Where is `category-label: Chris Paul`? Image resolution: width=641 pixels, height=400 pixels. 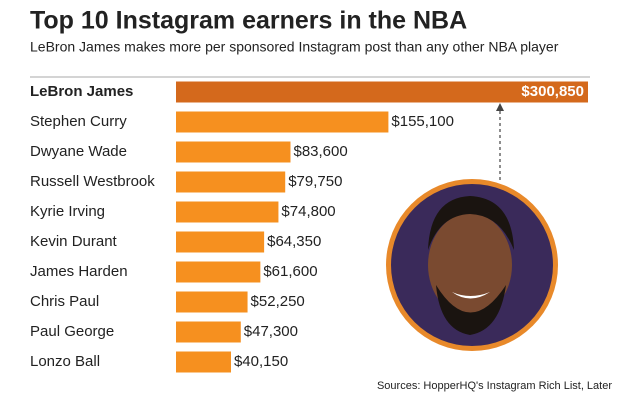
category-label: Chris Paul is located at coordinates (64, 301).